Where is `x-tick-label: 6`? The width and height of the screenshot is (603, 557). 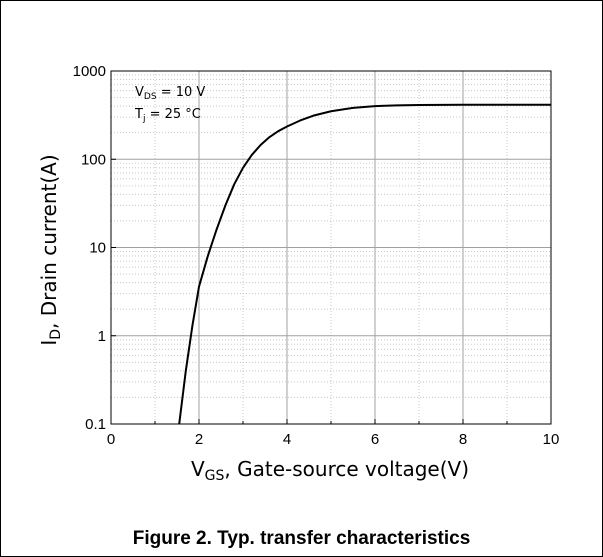
x-tick-label: 6 is located at coordinates (375, 439).